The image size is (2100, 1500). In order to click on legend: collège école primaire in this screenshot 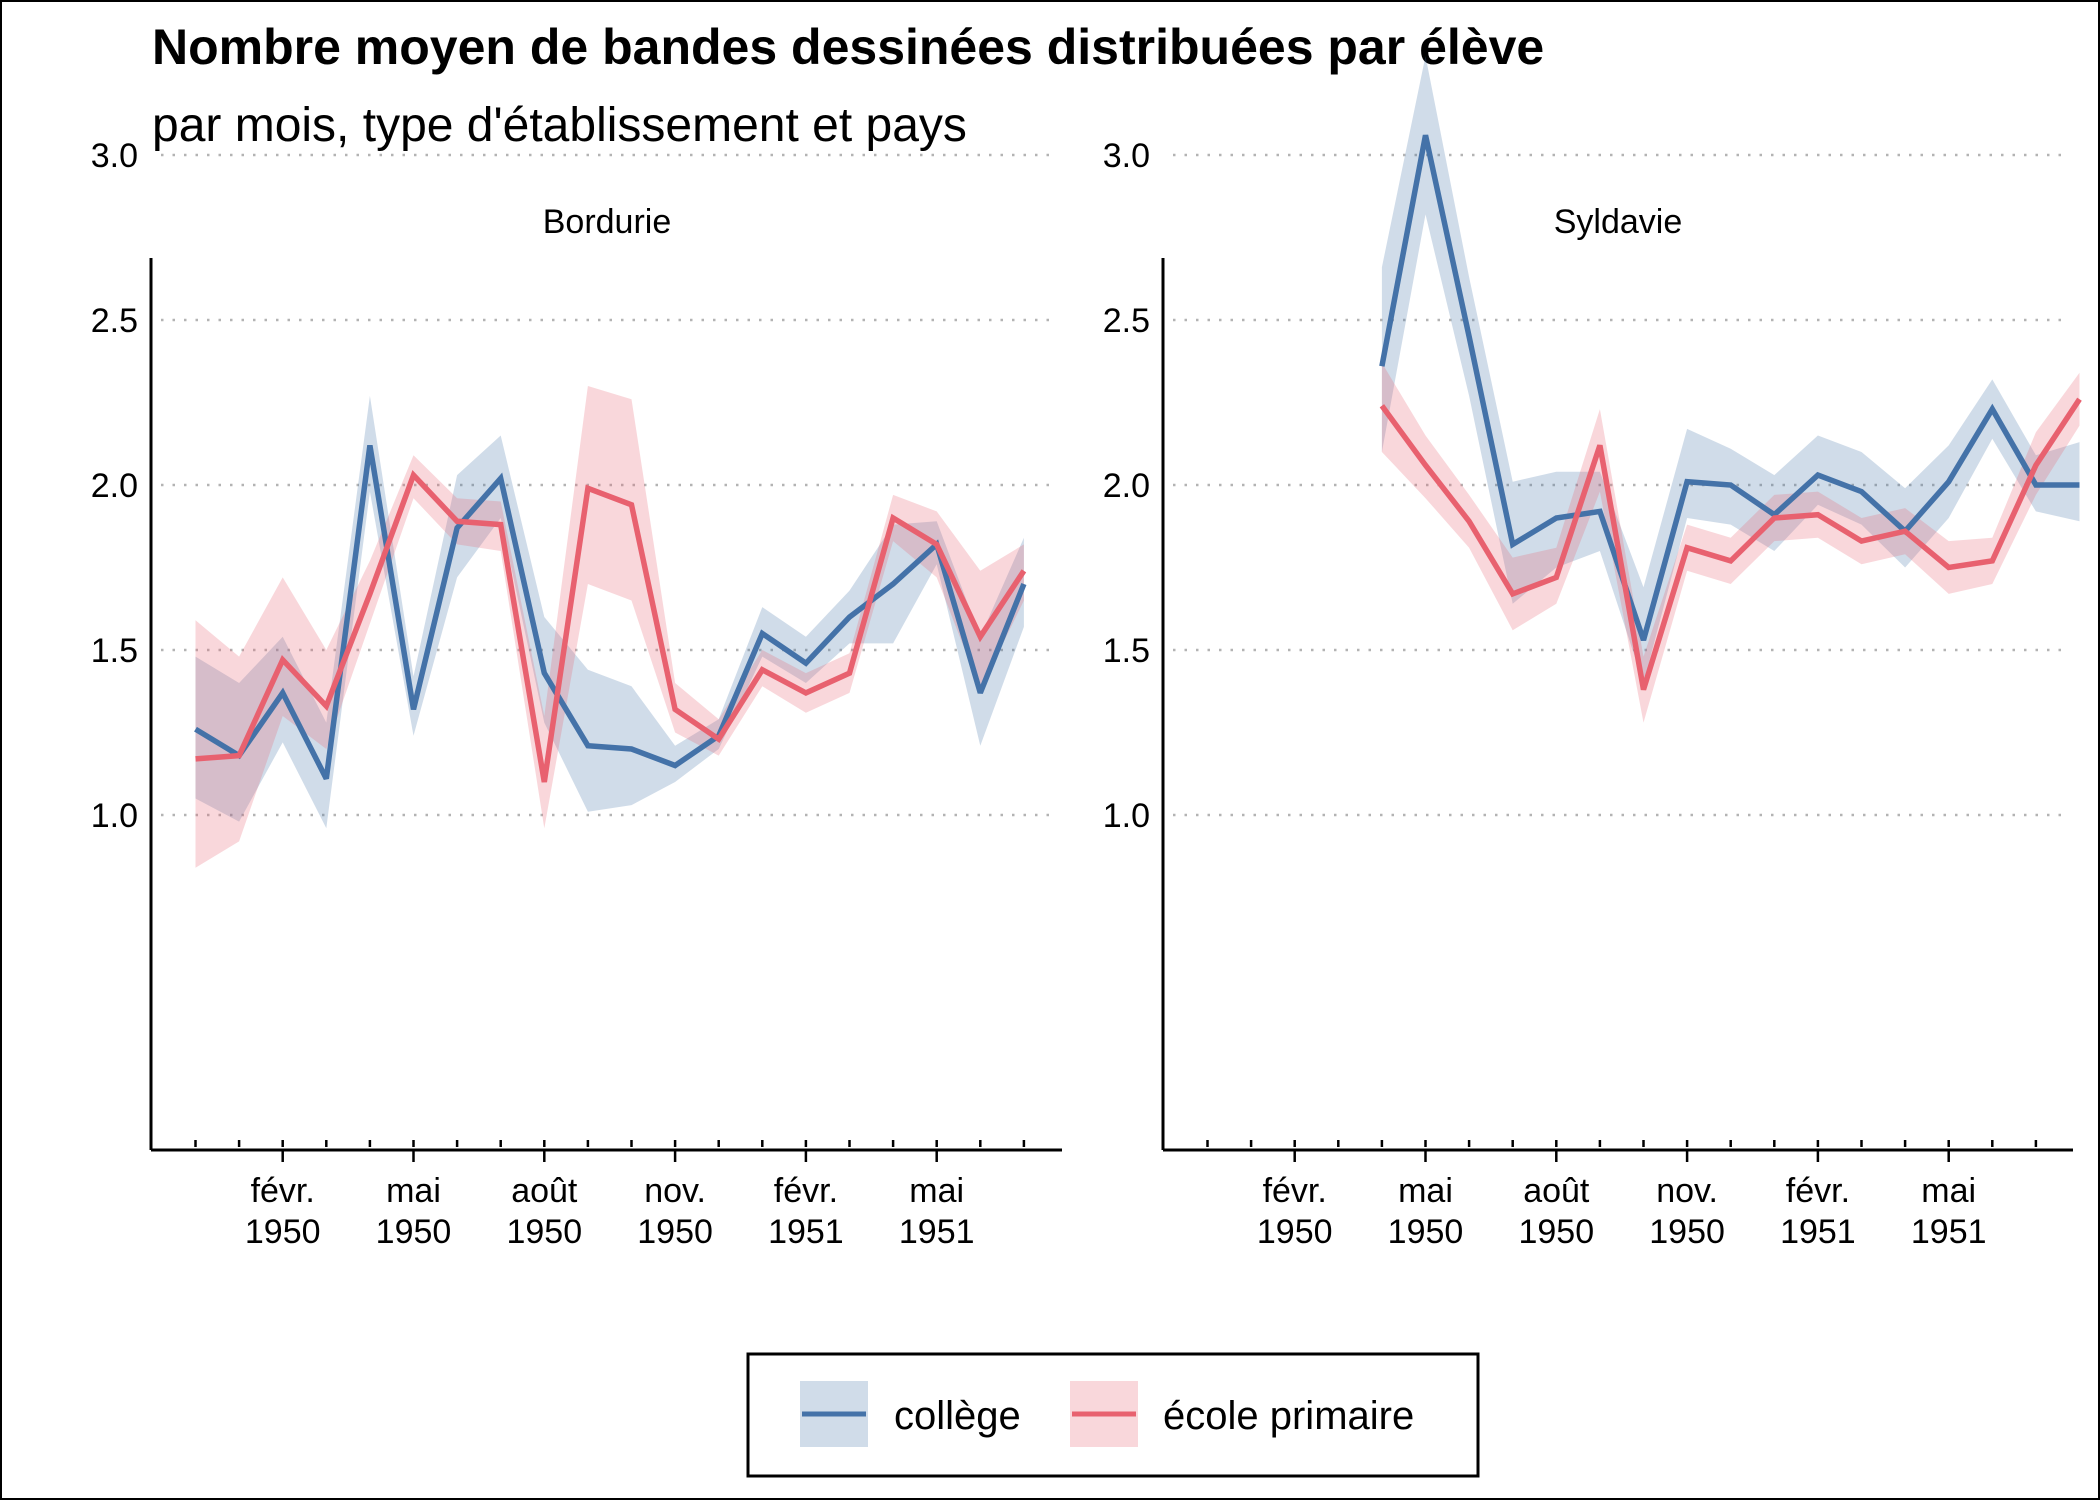, I will do `click(1113, 1415)`.